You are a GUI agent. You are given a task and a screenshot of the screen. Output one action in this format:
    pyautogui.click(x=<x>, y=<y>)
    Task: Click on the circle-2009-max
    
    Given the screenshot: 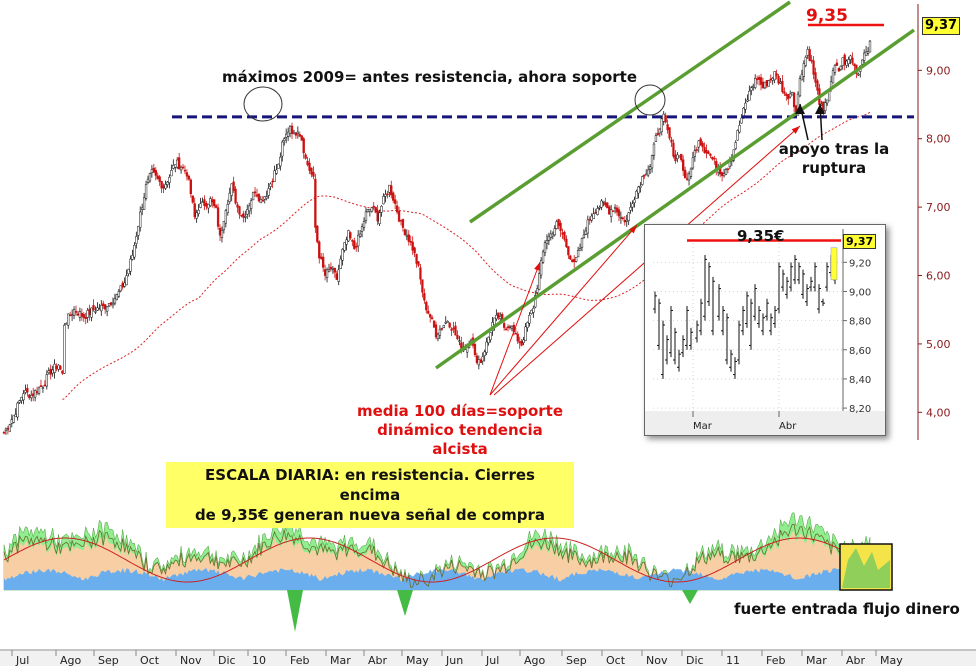 What is the action you would take?
    pyautogui.click(x=263, y=104)
    